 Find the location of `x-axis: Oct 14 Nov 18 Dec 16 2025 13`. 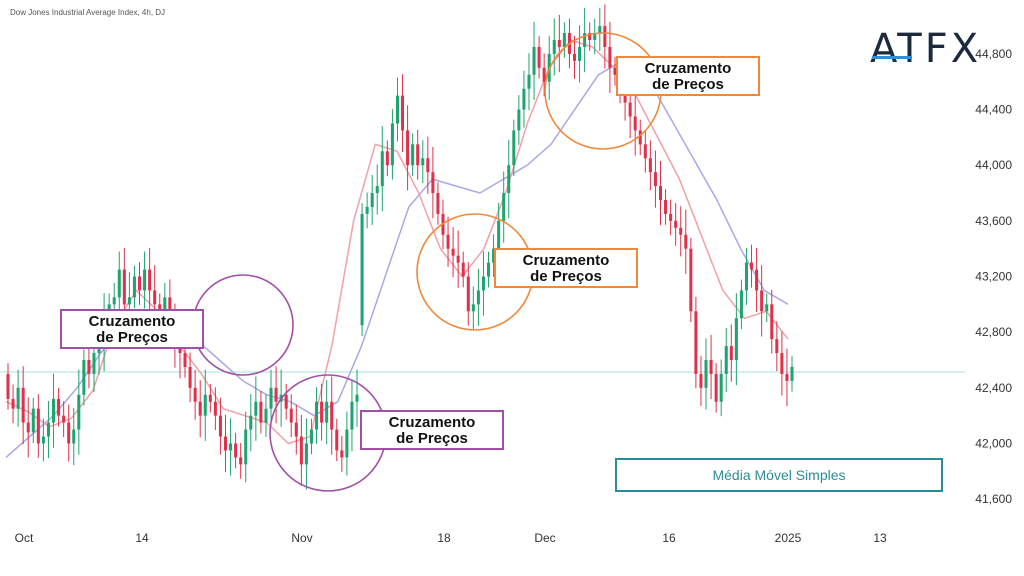

x-axis: Oct 14 Nov 18 Dec 16 2025 13 is located at coordinates (451, 538).